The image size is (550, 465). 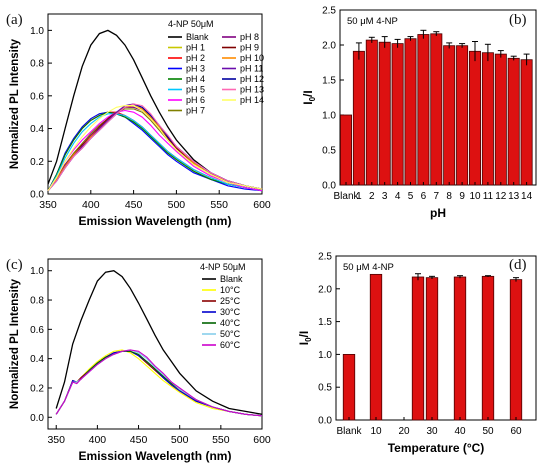 What do you see at coordinates (349, 387) in the screenshot?
I see `bar-blank` at bounding box center [349, 387].